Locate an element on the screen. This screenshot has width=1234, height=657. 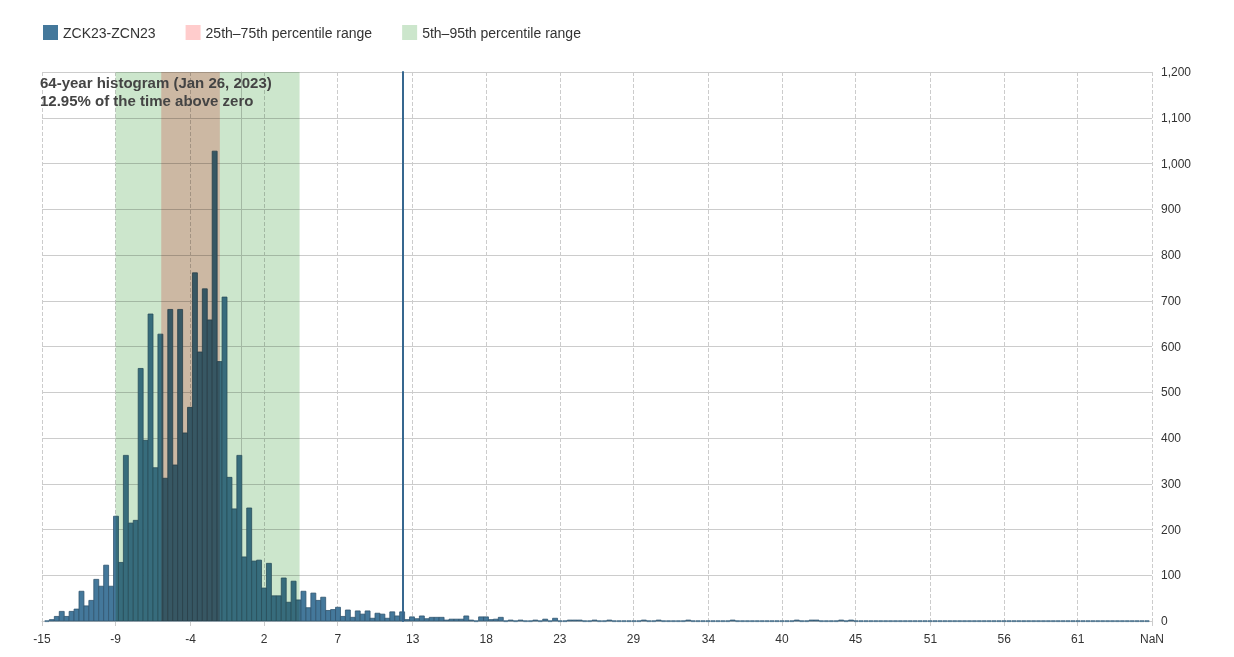
chart-title: 64-year histogram (Jan 26, 2023) is located at coordinates (156, 82).